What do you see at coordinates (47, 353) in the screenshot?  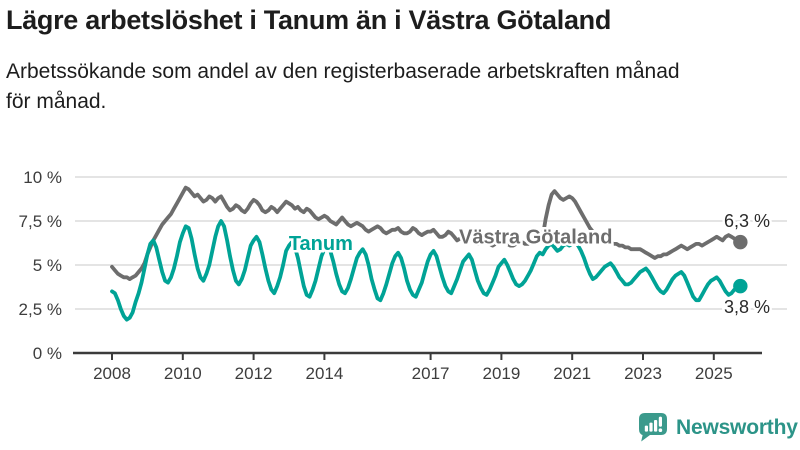 I see `y-tick-label: 0 %` at bounding box center [47, 353].